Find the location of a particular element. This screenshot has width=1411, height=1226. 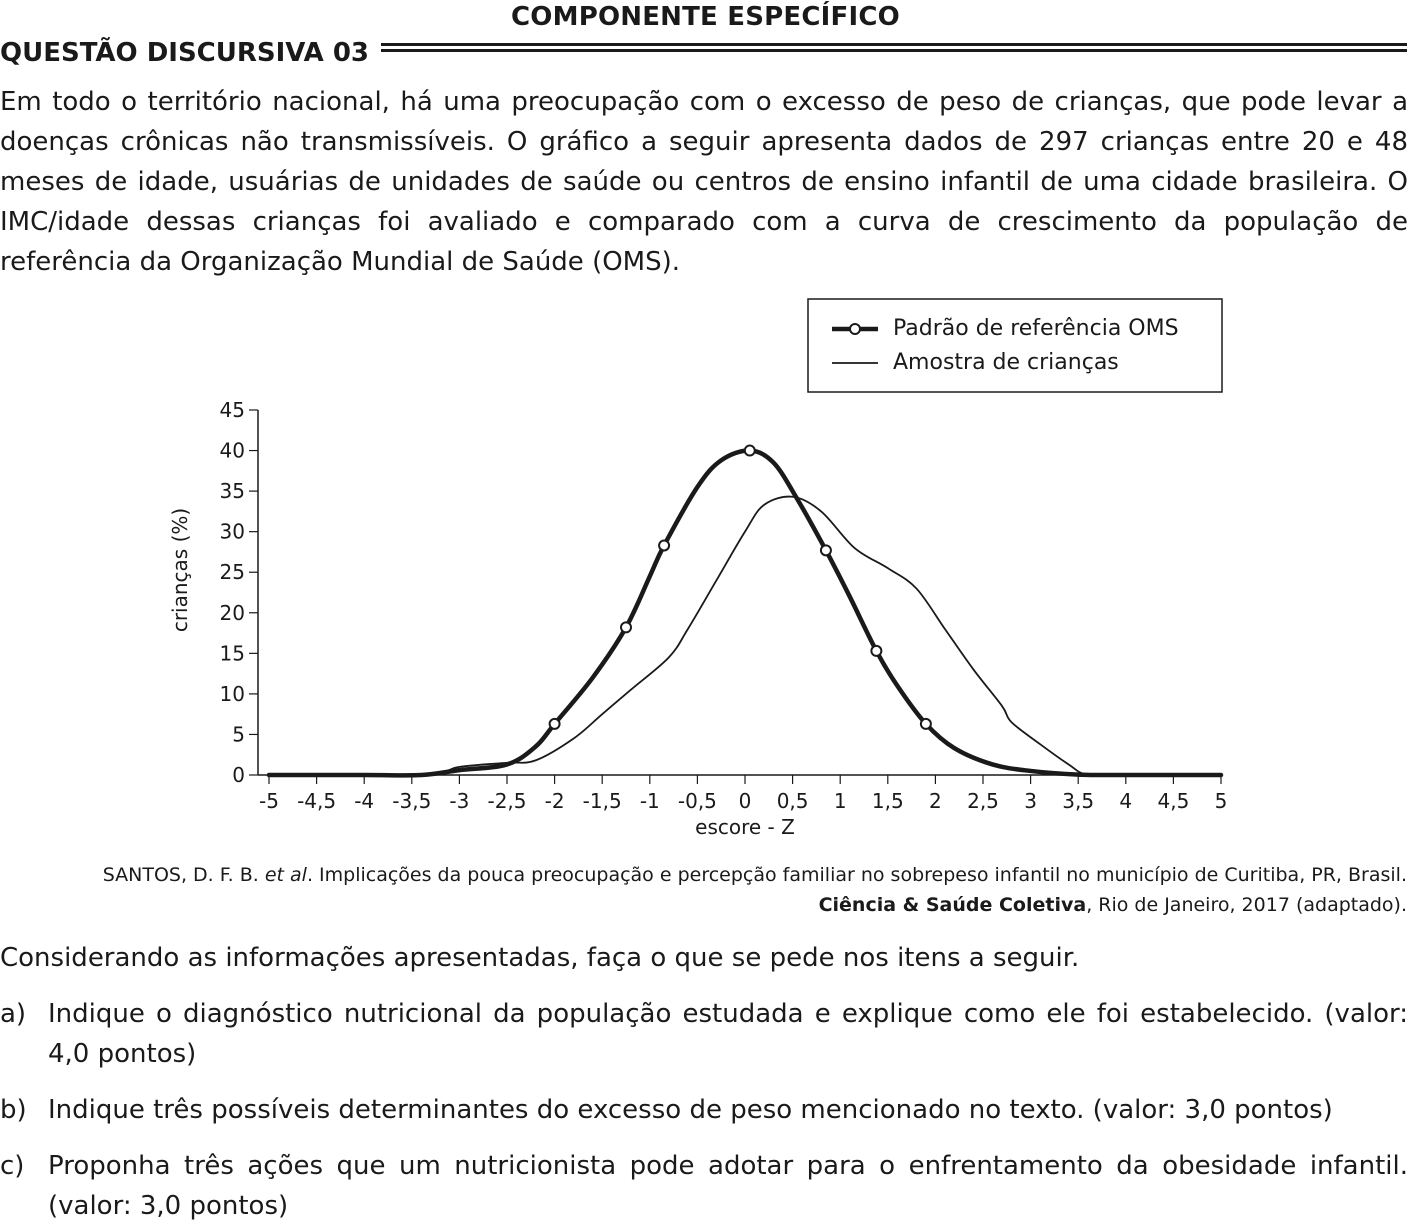

y-tick-label: 30 is located at coordinates (232, 532).